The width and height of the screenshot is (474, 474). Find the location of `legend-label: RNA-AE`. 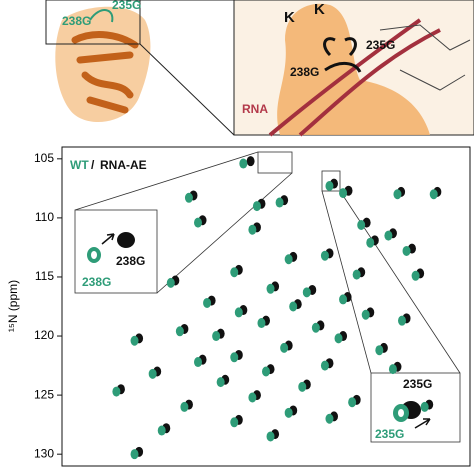

legend-label: RNA-AE is located at coordinates (123, 165).